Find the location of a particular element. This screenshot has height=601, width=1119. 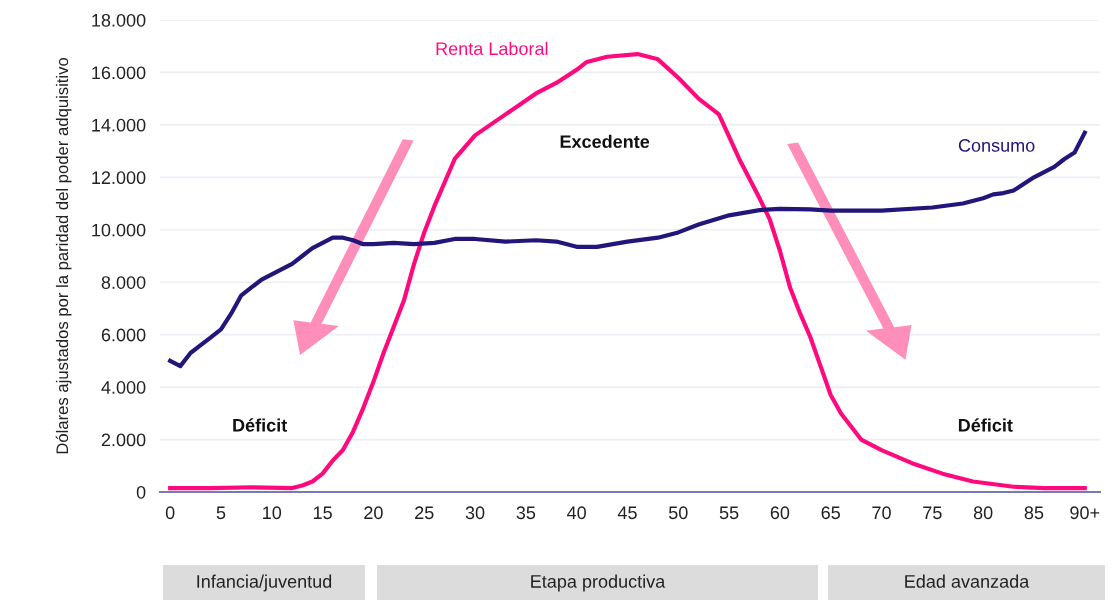

x-tick-label: 30 is located at coordinates (475, 513).